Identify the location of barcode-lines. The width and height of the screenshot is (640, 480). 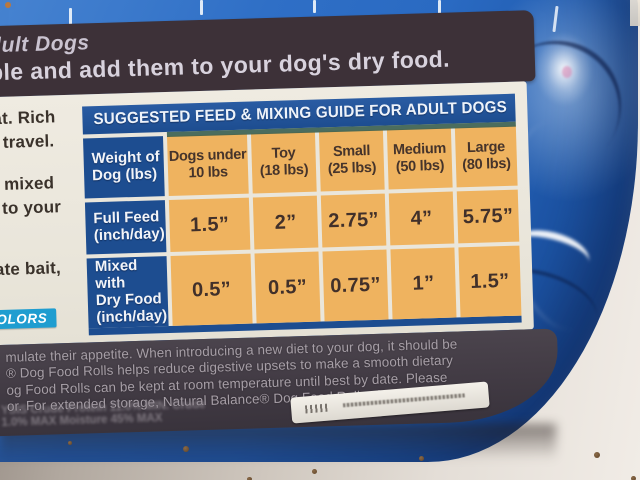
(403, 400).